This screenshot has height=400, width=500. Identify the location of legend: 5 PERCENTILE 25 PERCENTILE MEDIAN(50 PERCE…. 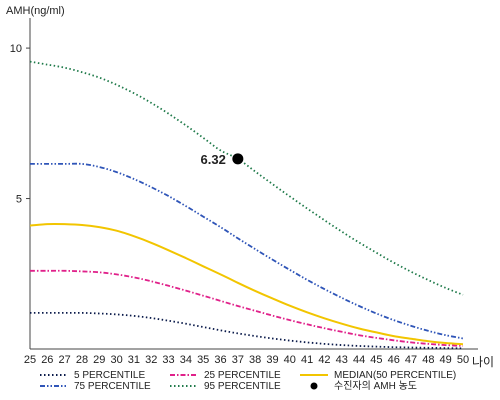
(248, 381).